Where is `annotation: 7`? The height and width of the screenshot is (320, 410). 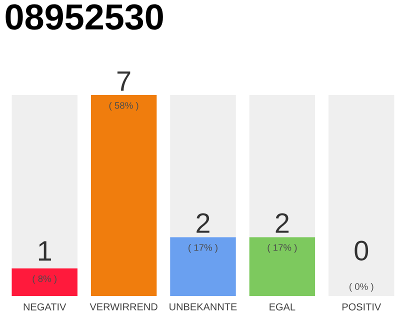
annotation: 7 is located at coordinates (123, 81).